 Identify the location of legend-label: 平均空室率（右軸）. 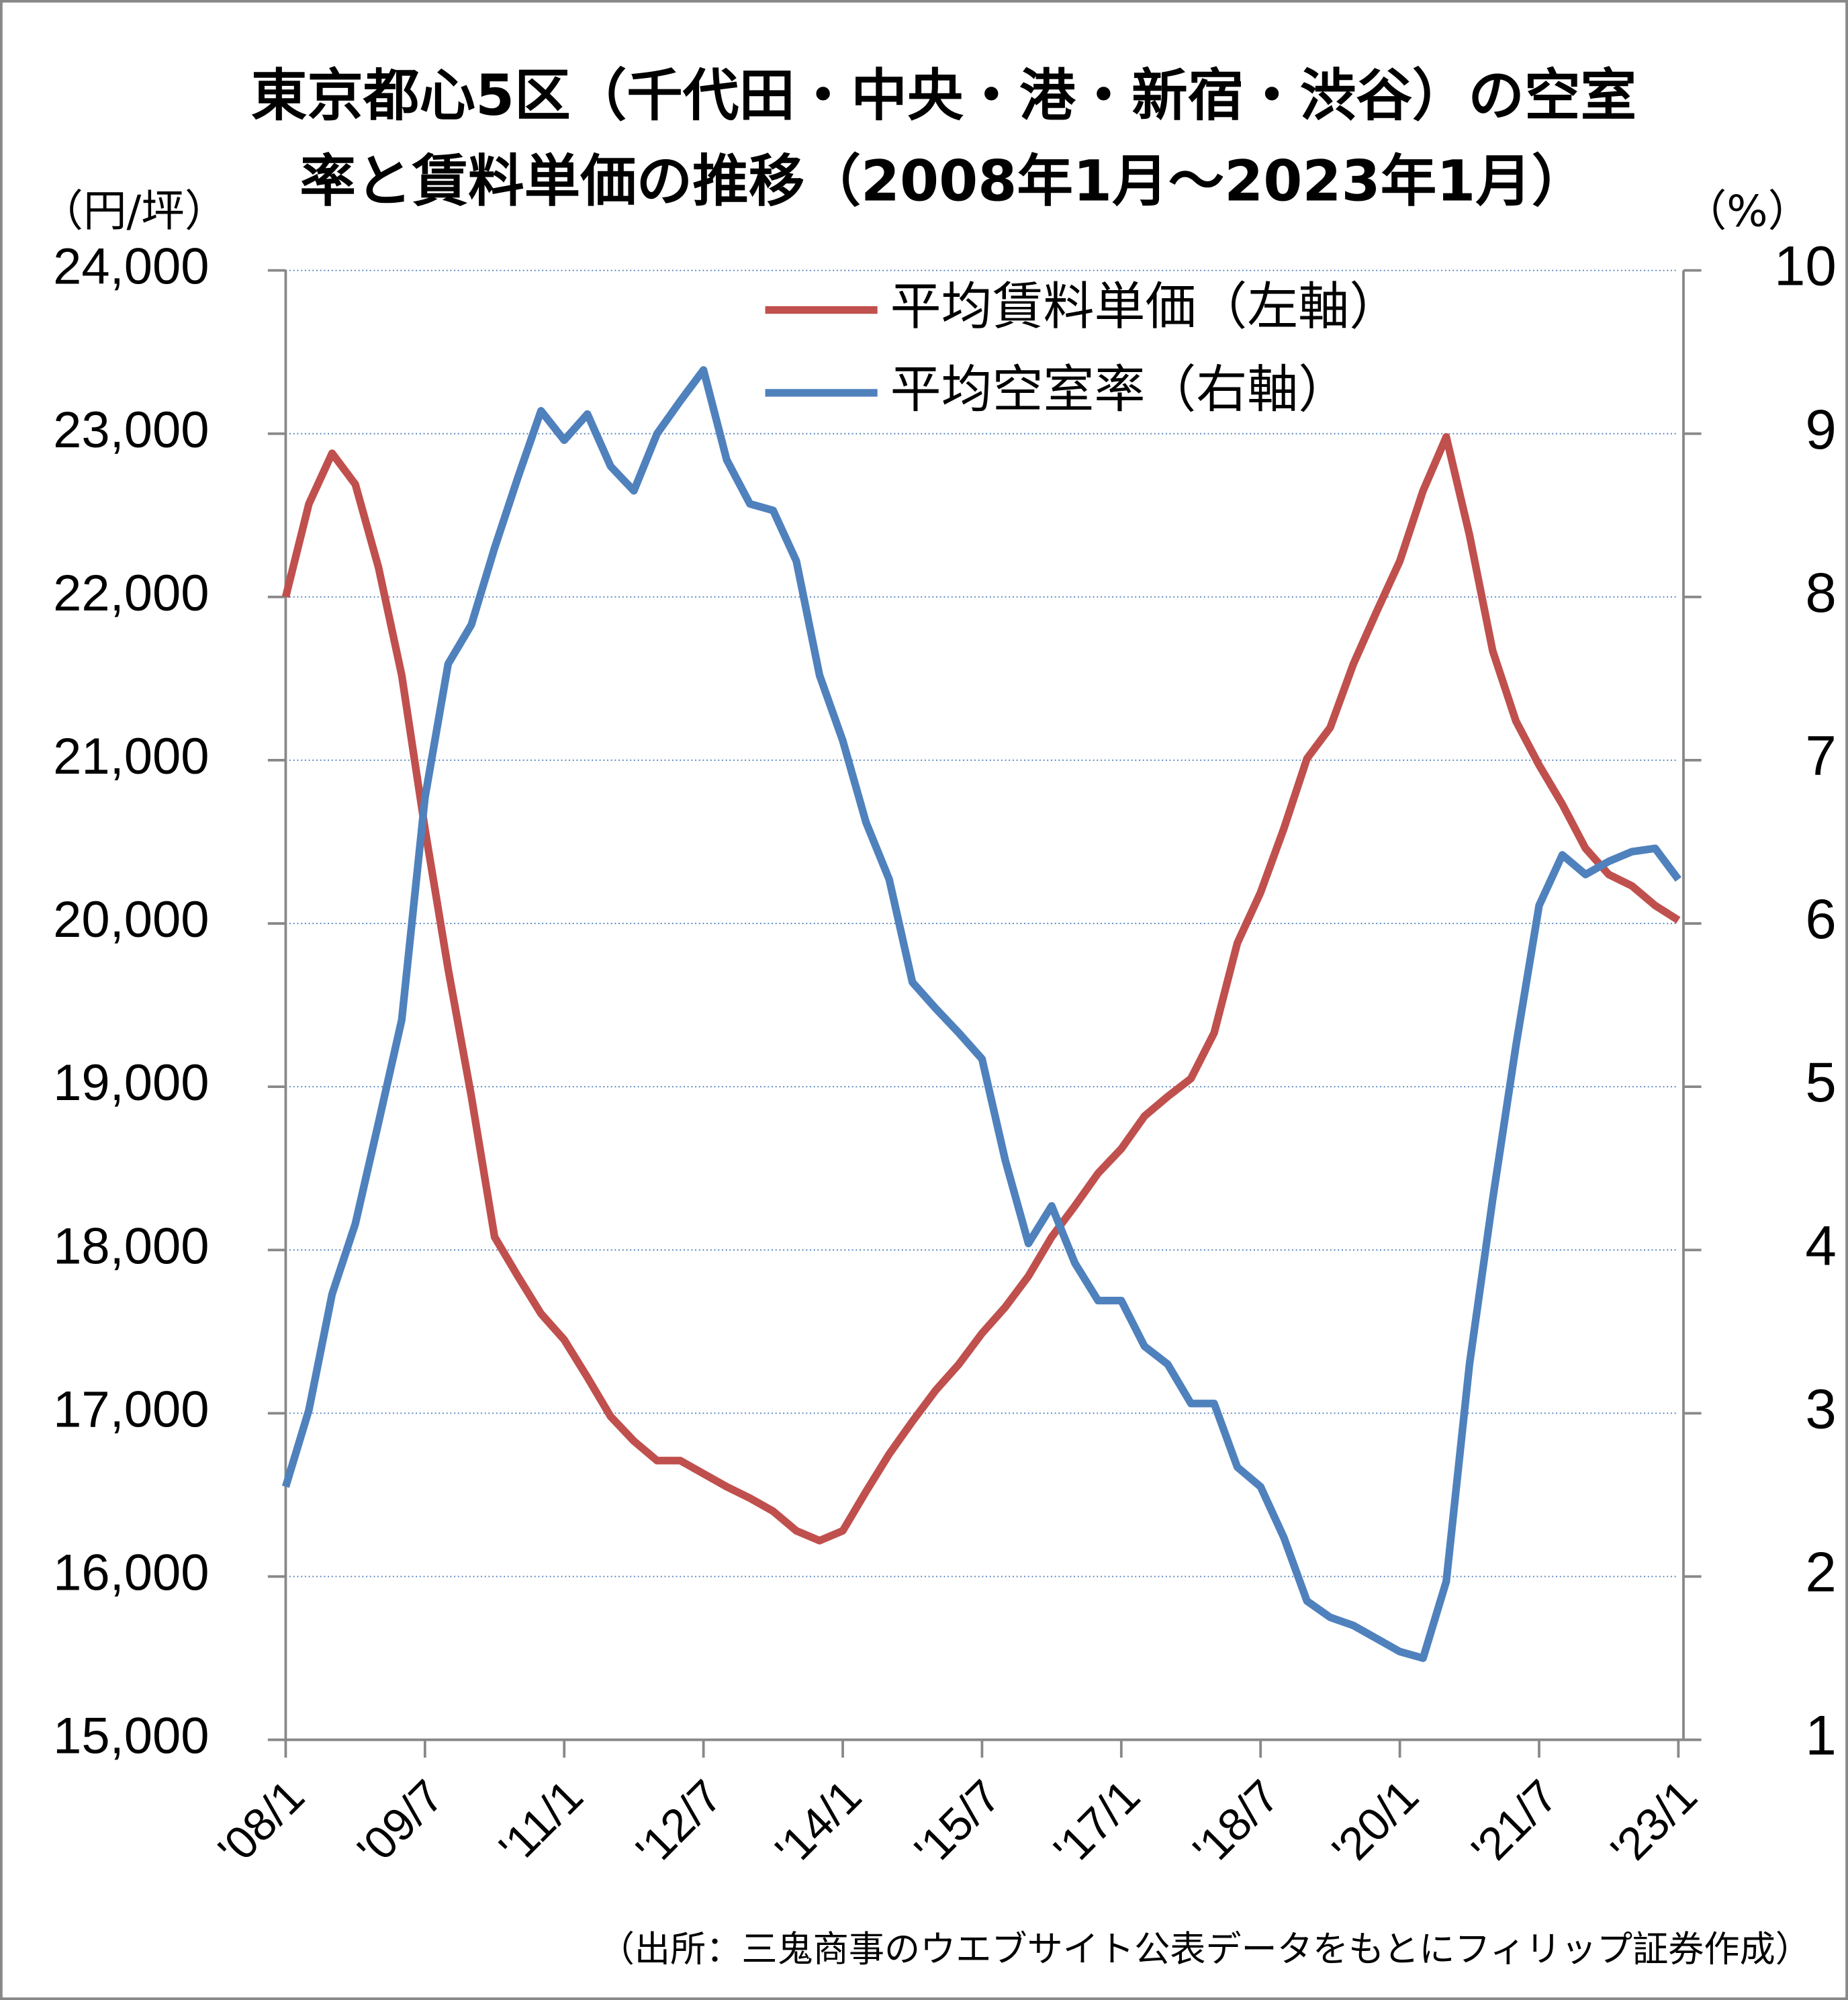
(1120, 389).